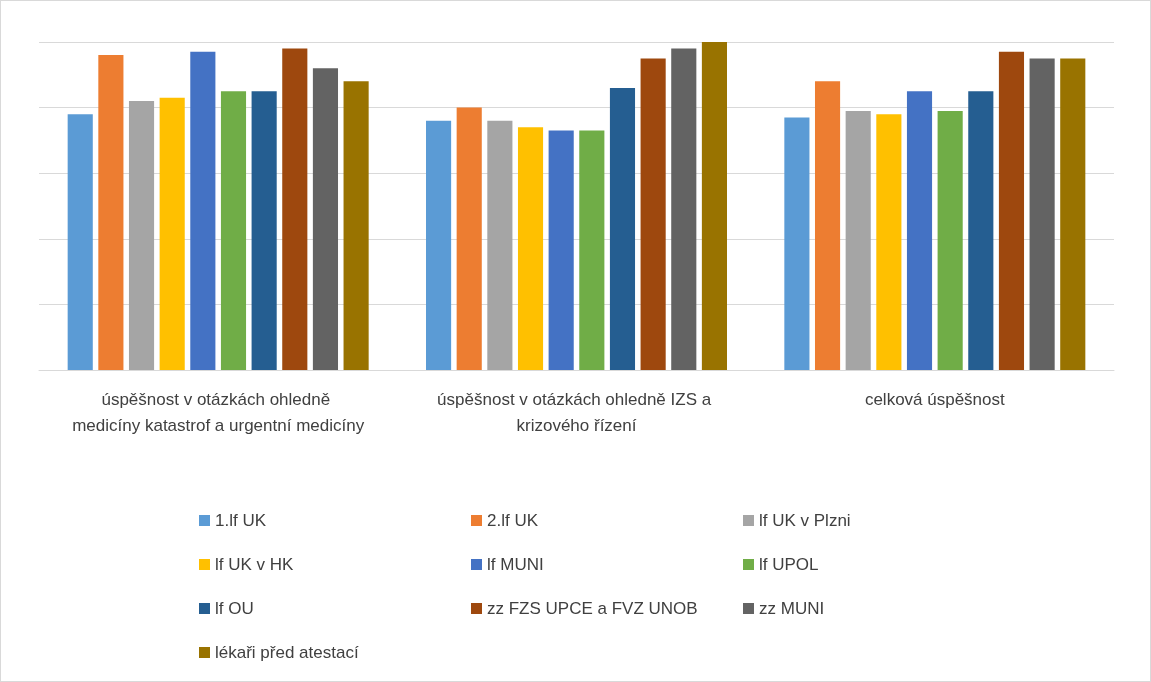 The width and height of the screenshot is (1151, 682). What do you see at coordinates (792, 608) in the screenshot?
I see `legend-label: zz MUNI` at bounding box center [792, 608].